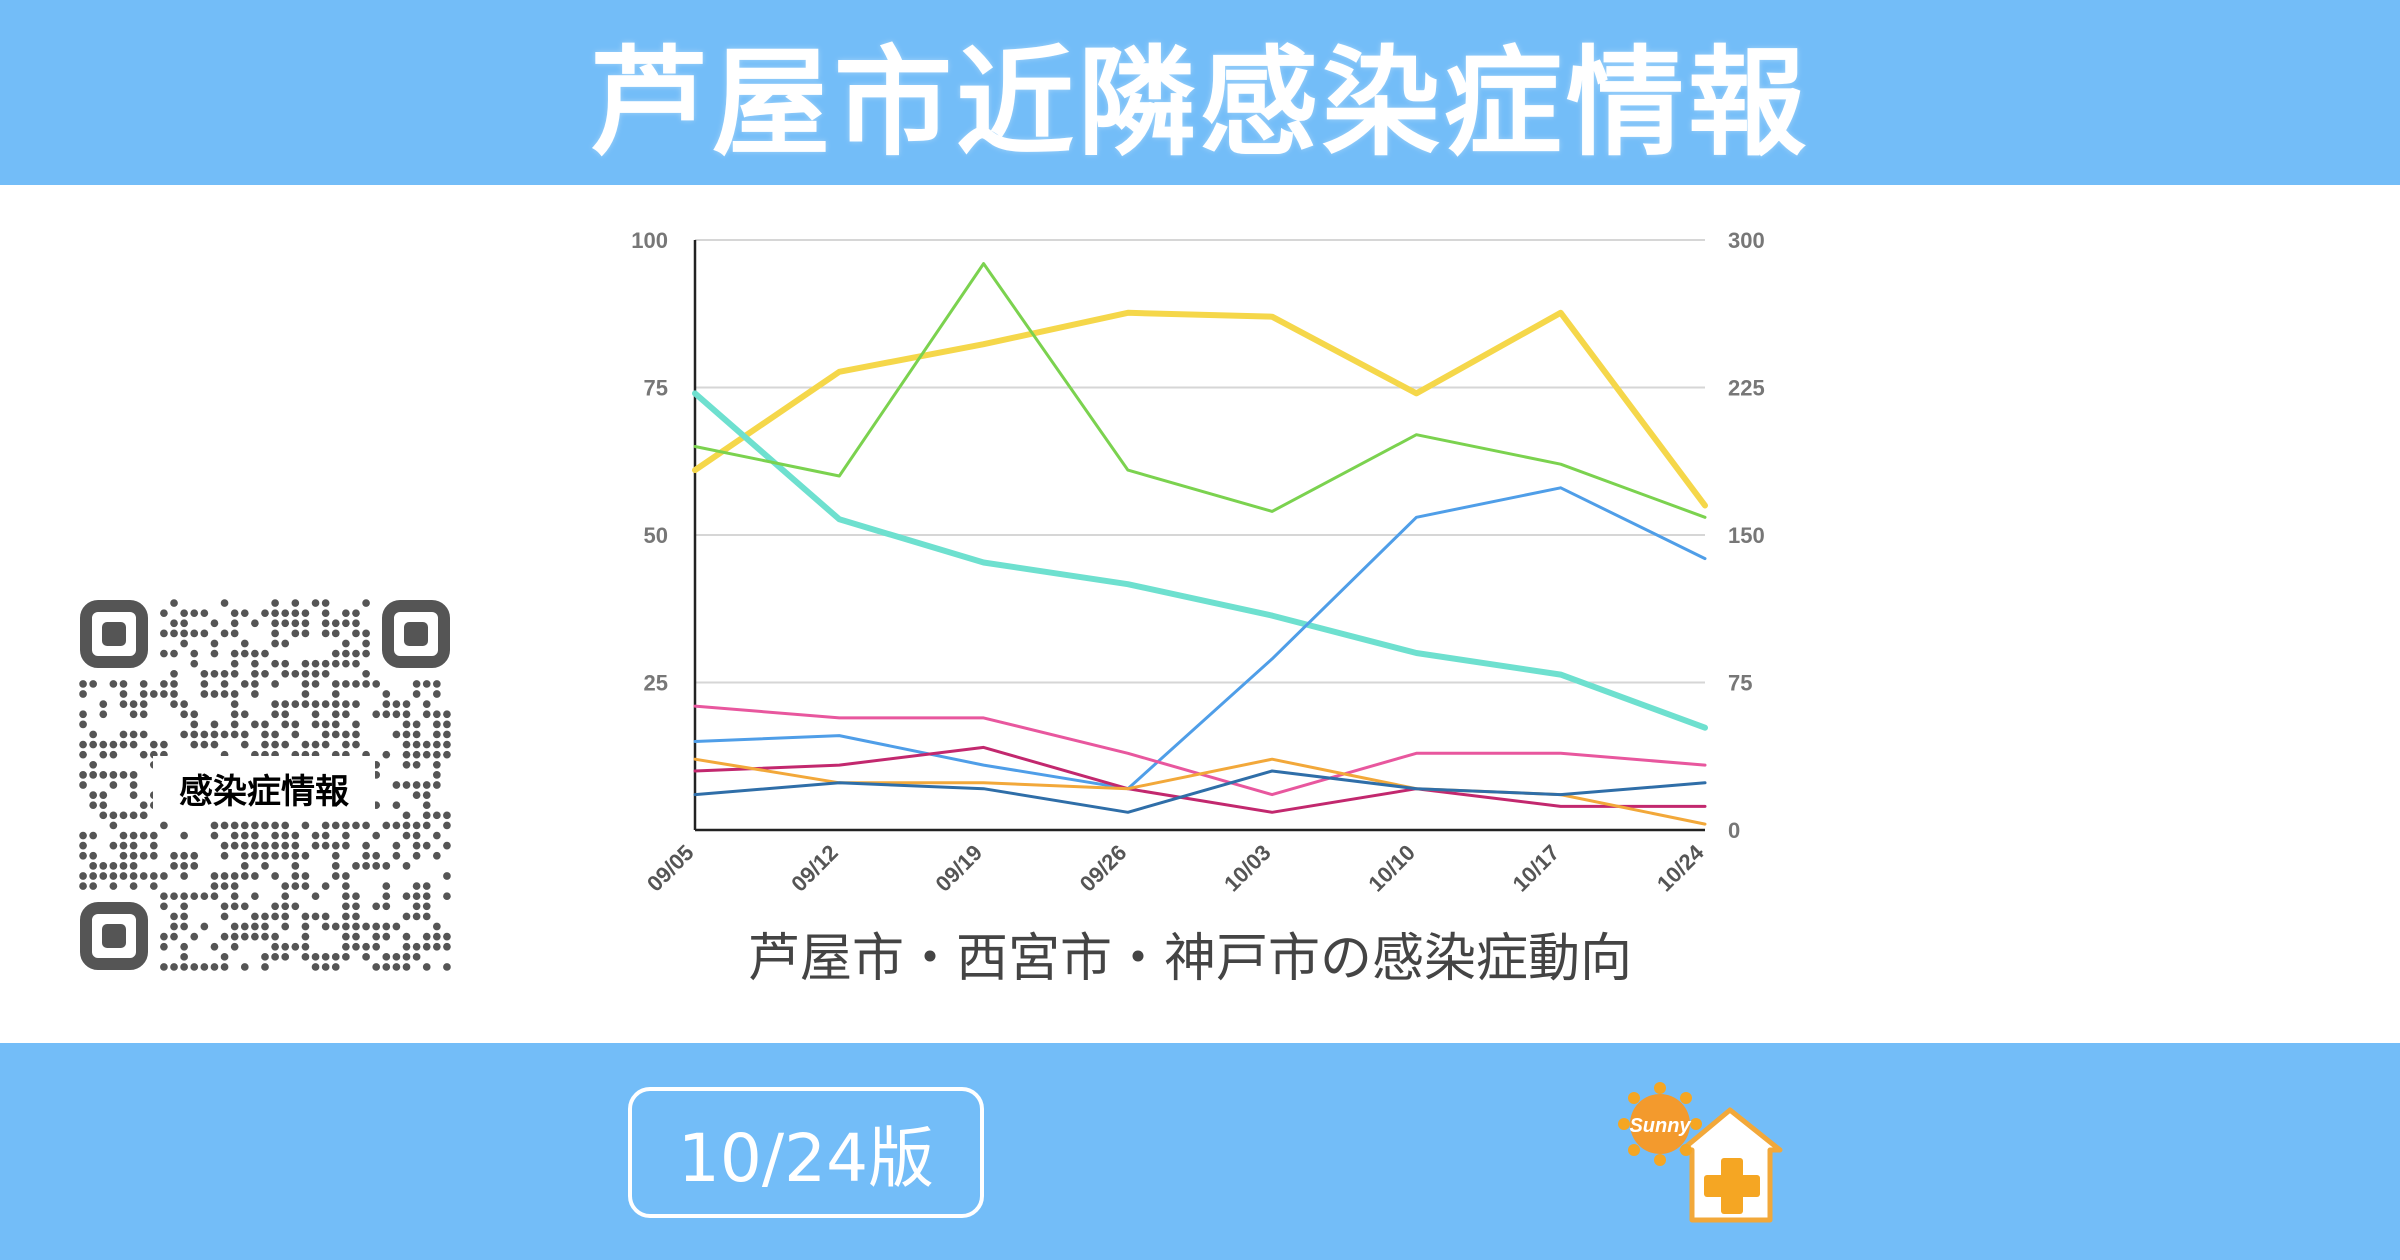 The height and width of the screenshot is (1260, 2400). What do you see at coordinates (1199, 103) in the screenshot?
I see `page-title: 芦屋市近隣感染症情報` at bounding box center [1199, 103].